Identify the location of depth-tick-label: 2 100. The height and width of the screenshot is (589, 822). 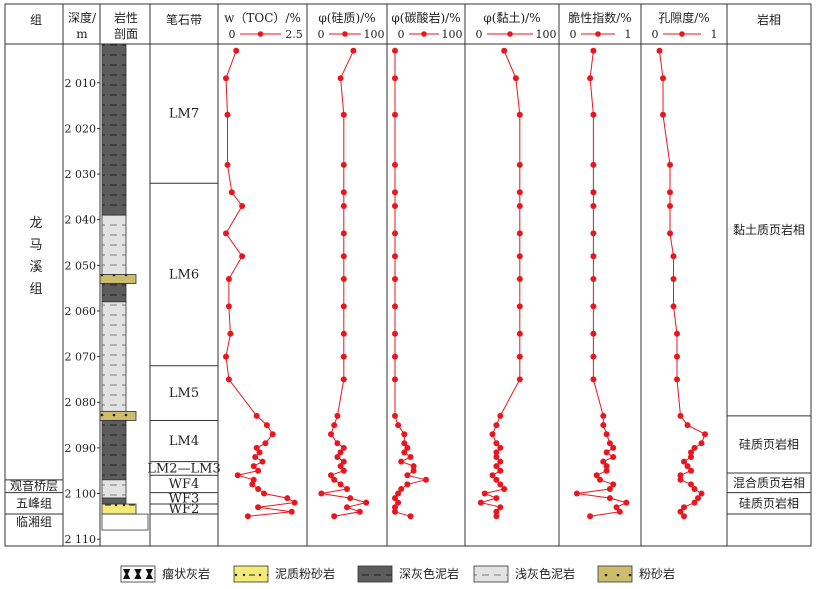
(81, 494).